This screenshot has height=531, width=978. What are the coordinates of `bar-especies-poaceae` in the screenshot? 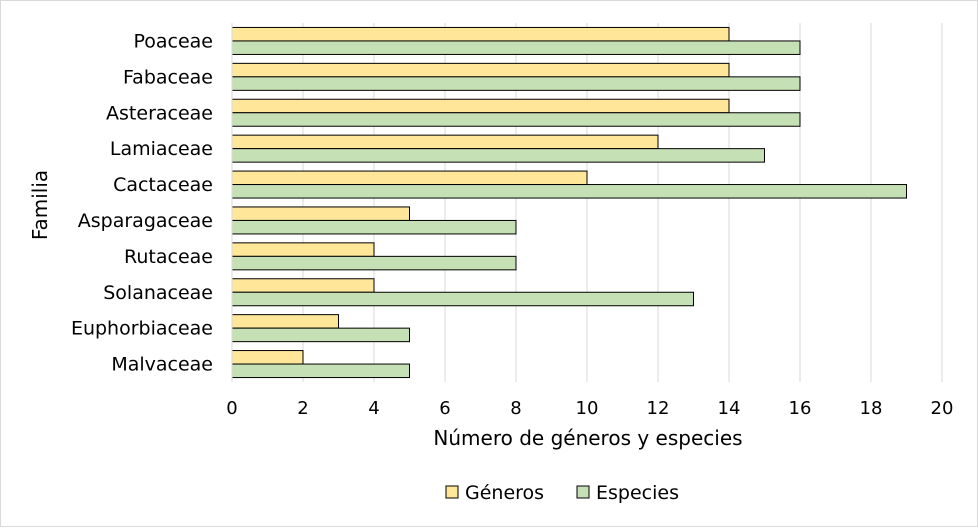 It's located at (516, 47).